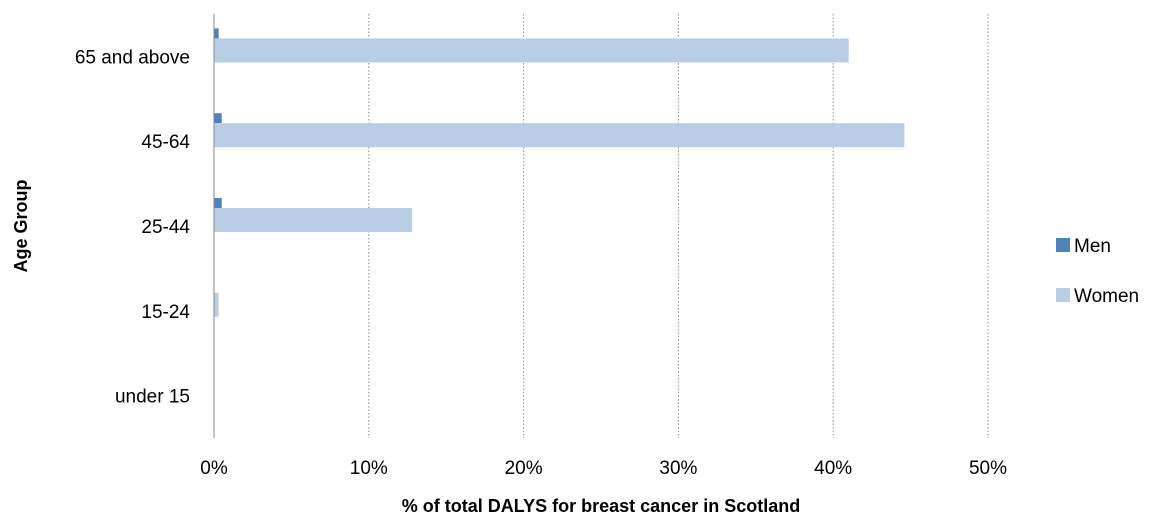 The height and width of the screenshot is (520, 1164). What do you see at coordinates (165, 142) in the screenshot?
I see `y-tick-label: 45-64` at bounding box center [165, 142].